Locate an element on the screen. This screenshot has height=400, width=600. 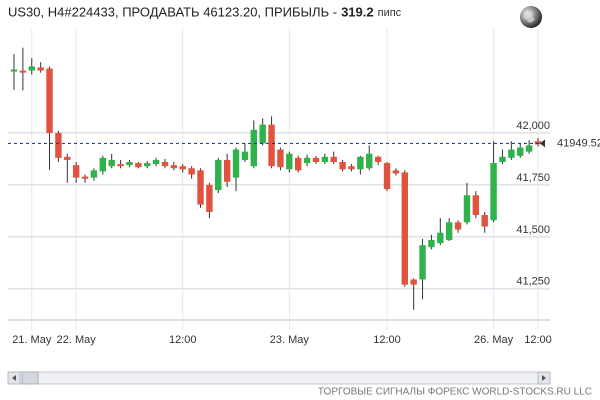
scroll-right-arrow is located at coordinates (544, 378).